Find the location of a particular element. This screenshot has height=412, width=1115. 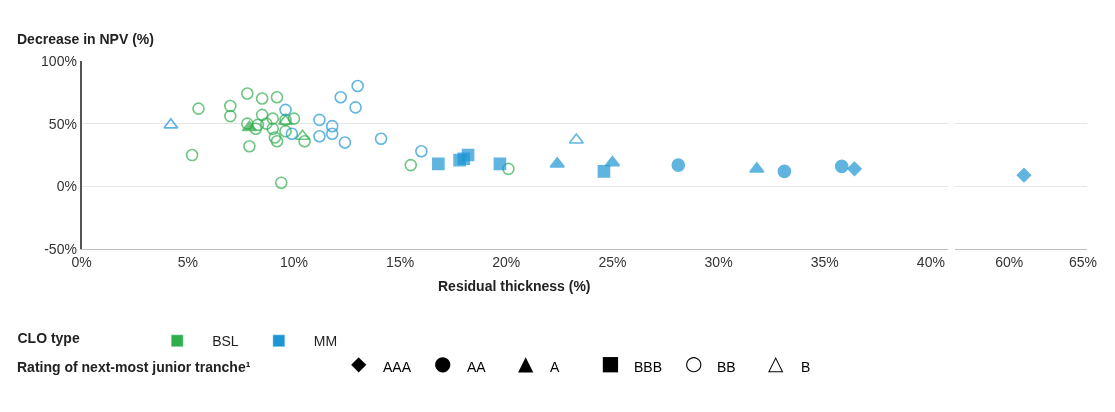

x-tick-label: 5% is located at coordinates (187, 262).